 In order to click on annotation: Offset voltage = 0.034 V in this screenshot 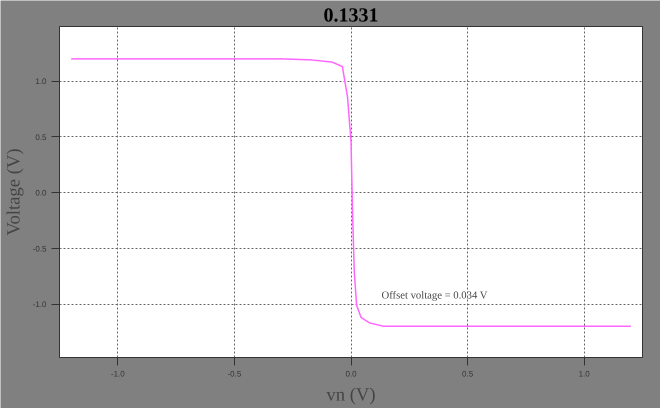, I will do `click(435, 296)`.